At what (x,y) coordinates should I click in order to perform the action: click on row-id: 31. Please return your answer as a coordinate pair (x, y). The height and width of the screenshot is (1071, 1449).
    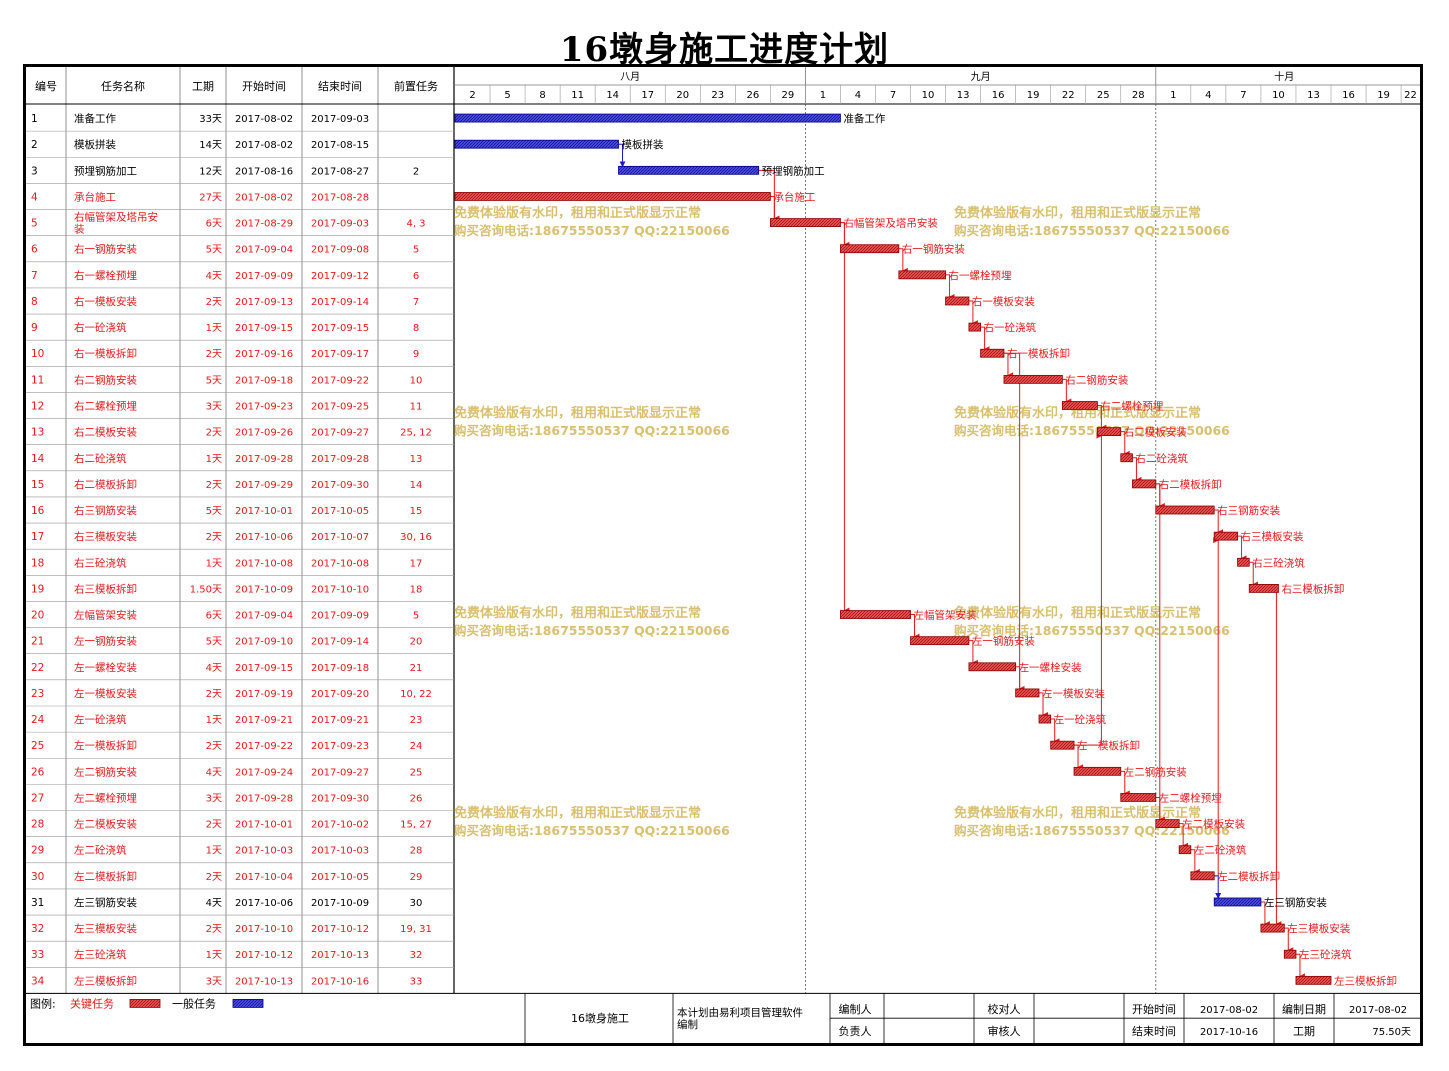
    Looking at the image, I should click on (37, 903).